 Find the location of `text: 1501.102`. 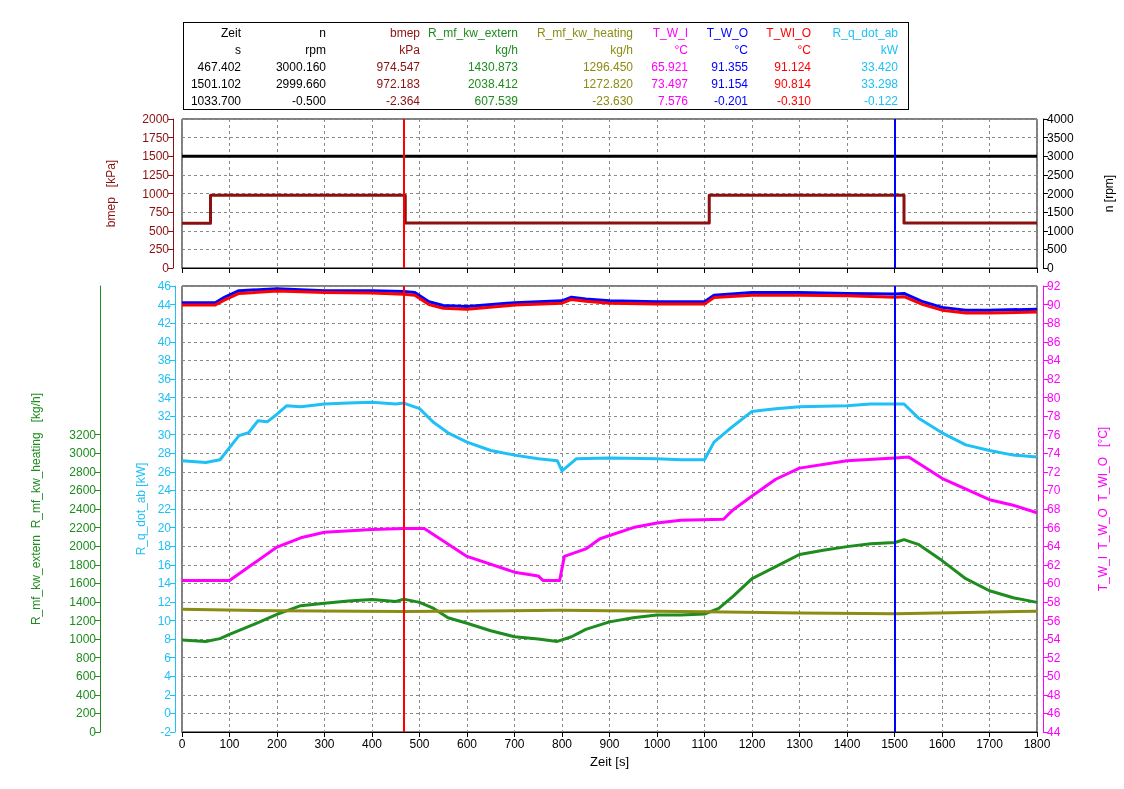

text: 1501.102 is located at coordinates (215, 84).